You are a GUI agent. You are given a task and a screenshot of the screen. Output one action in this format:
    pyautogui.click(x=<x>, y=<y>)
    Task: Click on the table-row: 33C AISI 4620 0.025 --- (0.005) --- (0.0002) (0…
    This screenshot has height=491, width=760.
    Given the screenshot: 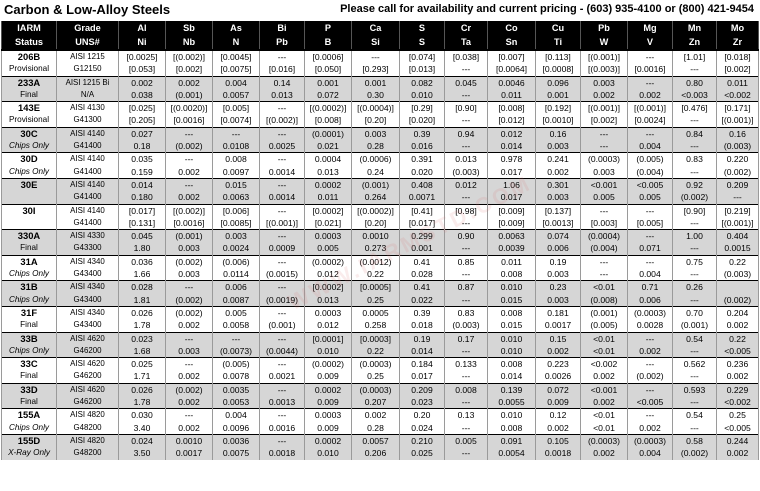 What is the action you would take?
    pyautogui.click(x=380, y=364)
    